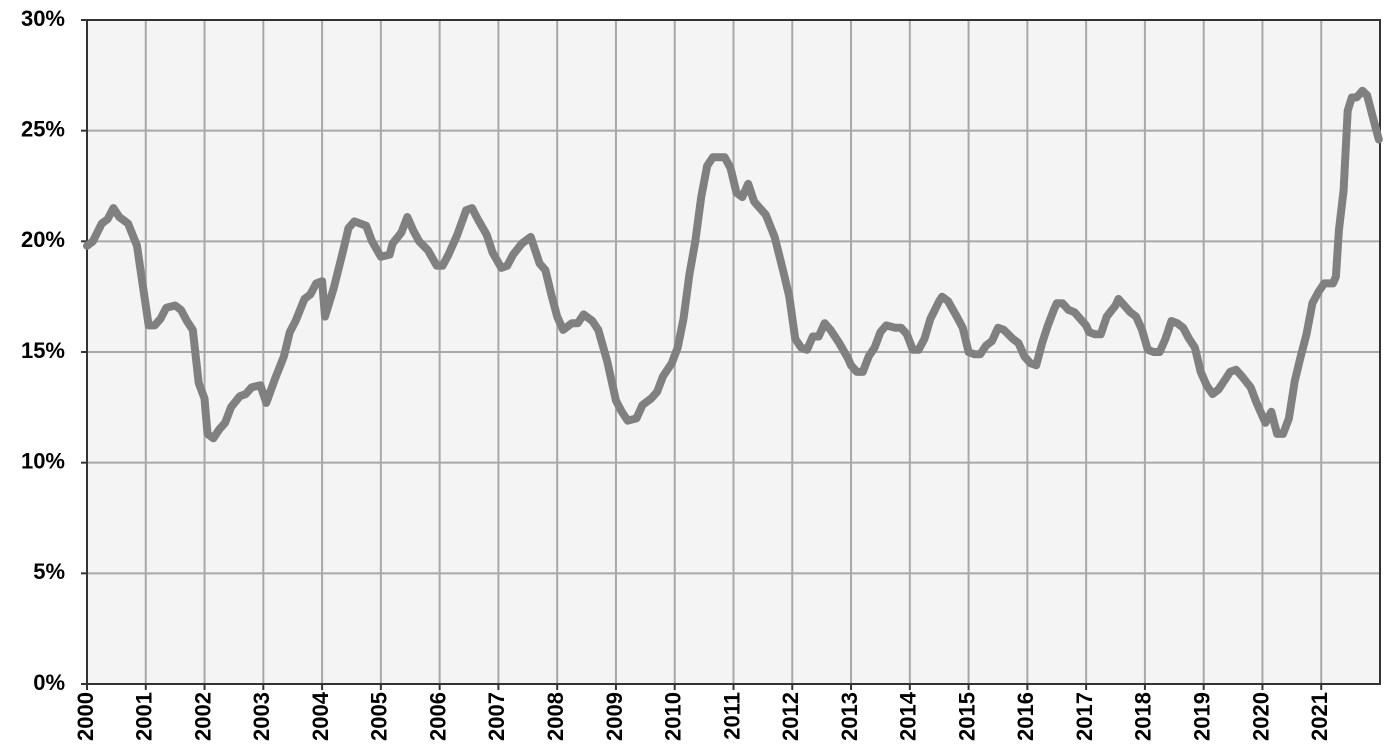  I want to click on x-tick-label: 2021, so click(1319, 716).